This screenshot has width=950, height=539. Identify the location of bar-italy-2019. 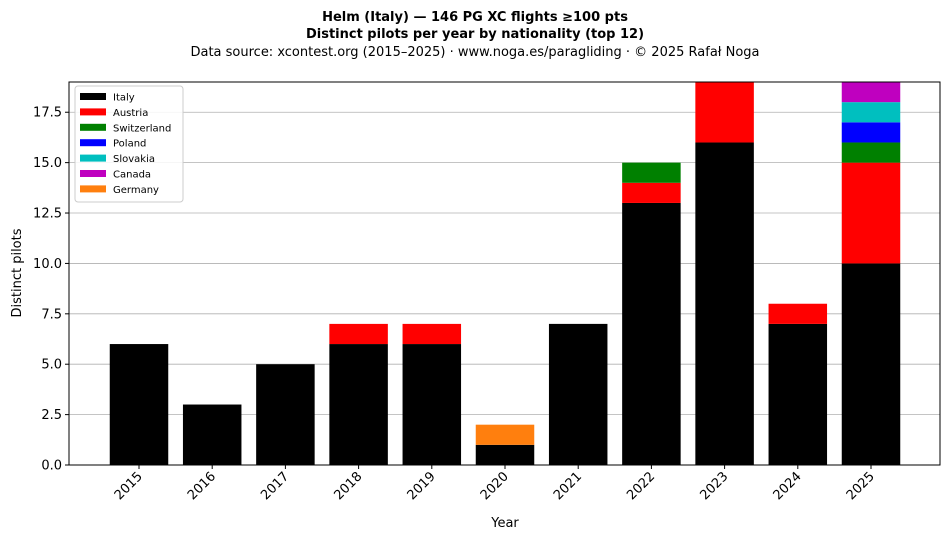
(432, 404).